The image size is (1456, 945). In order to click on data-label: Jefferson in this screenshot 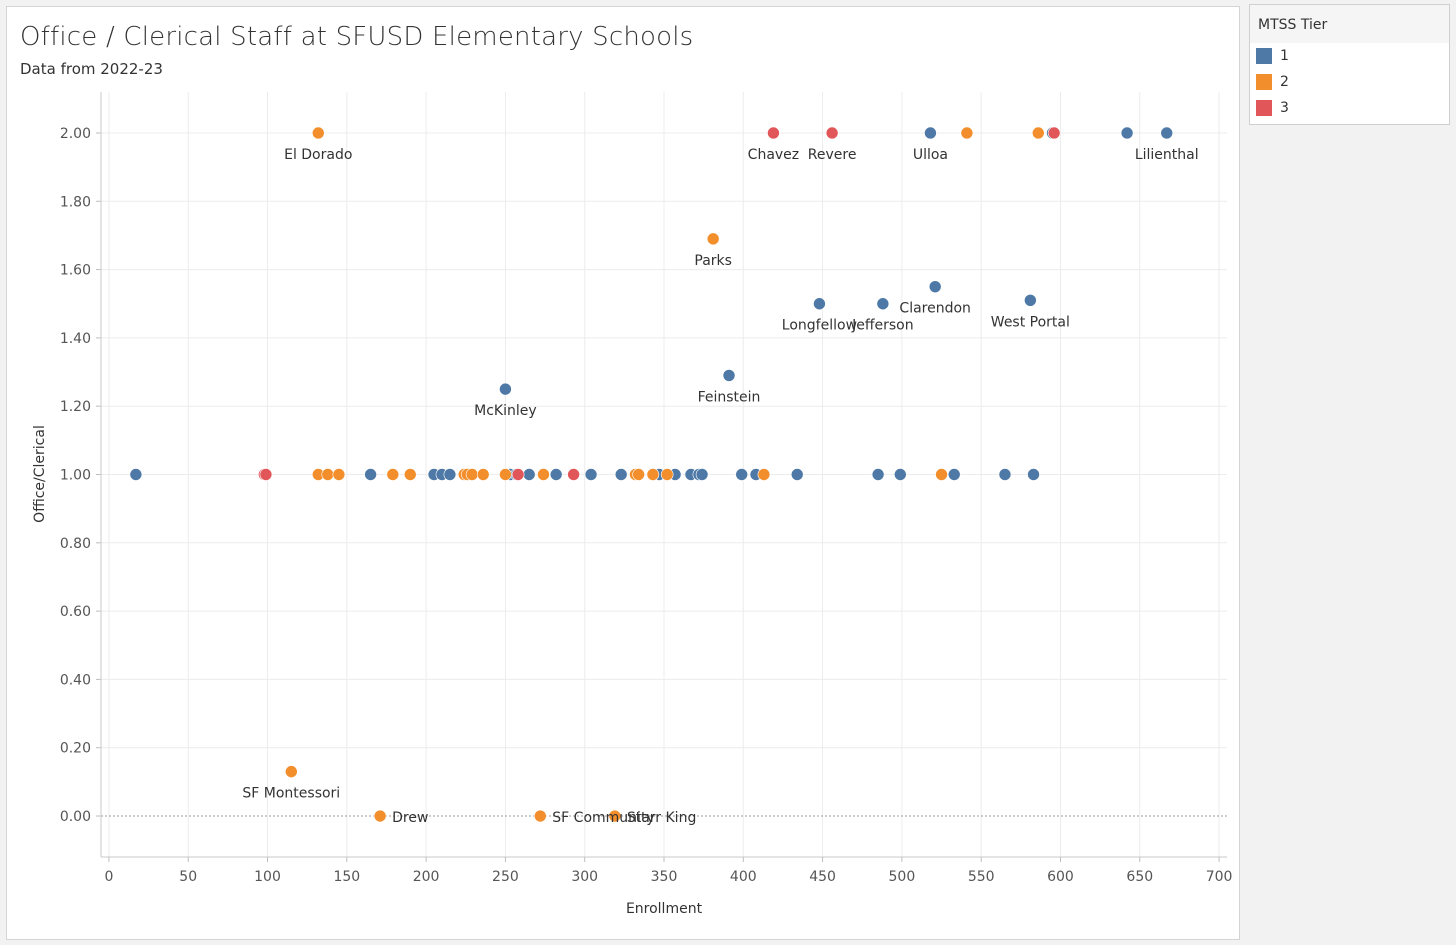, I will do `click(882, 326)`.